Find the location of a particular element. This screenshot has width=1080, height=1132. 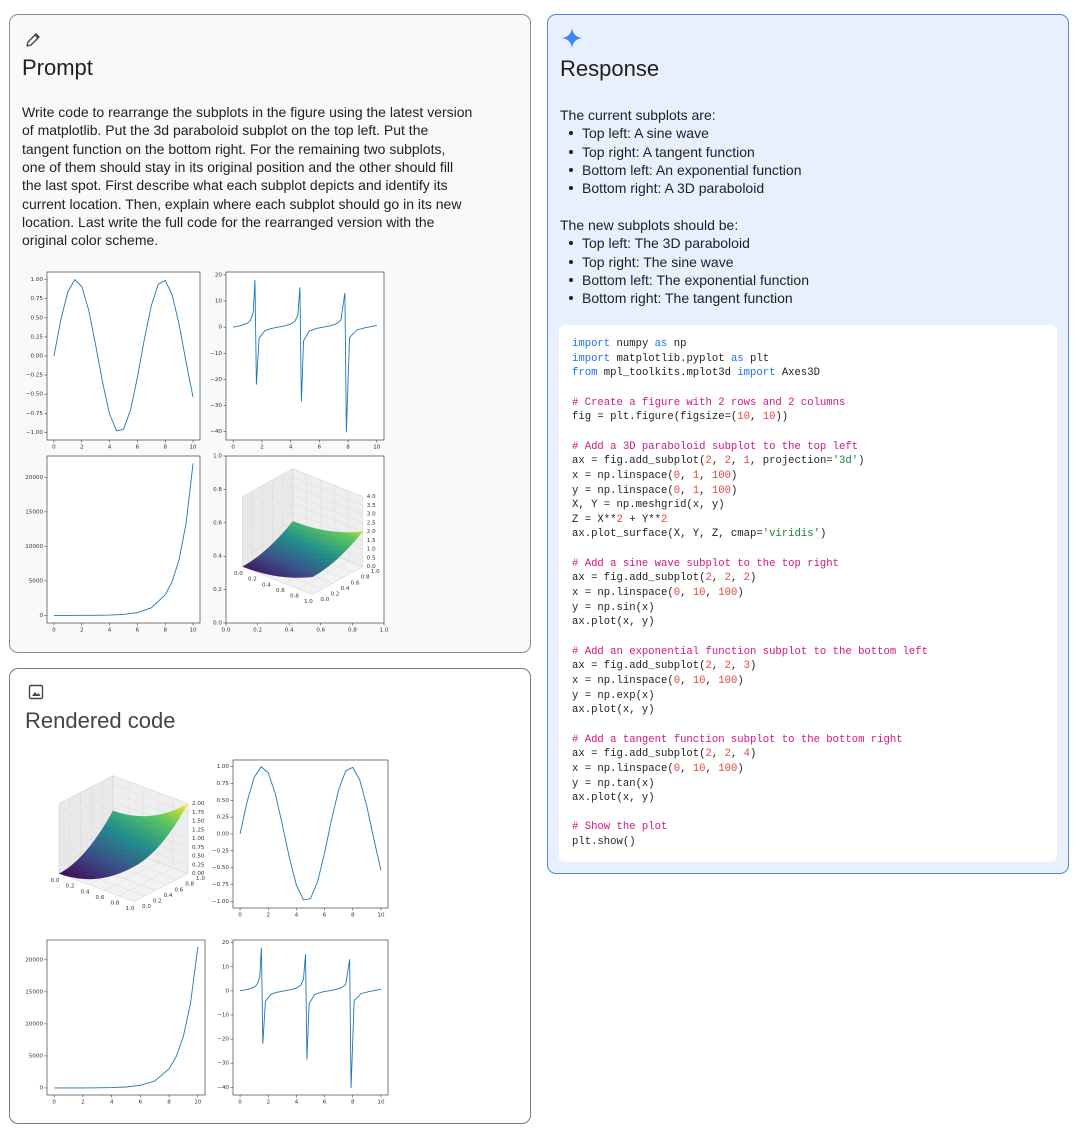

code-token: 3 is located at coordinates (747, 666).